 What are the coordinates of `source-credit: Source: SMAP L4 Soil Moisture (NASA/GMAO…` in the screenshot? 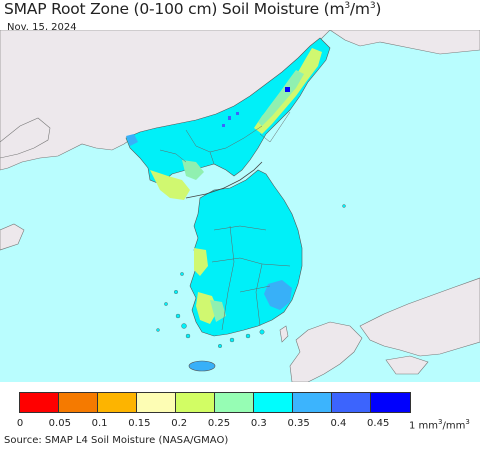 It's located at (116, 440).